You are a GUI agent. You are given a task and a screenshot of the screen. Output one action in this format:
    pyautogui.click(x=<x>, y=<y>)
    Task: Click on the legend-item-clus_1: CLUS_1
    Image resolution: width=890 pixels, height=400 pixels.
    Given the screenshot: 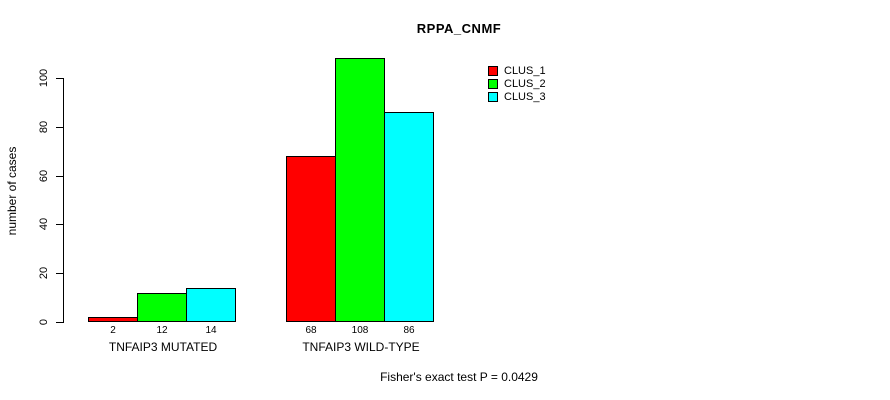 What is the action you would take?
    pyautogui.click(x=517, y=70)
    